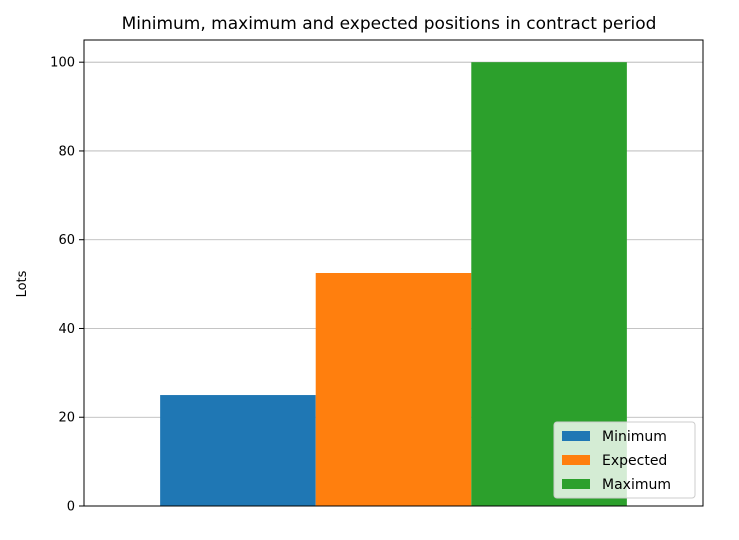 This screenshot has width=739, height=540. Describe the element at coordinates (238, 450) in the screenshot. I see `bar-minimum` at that location.